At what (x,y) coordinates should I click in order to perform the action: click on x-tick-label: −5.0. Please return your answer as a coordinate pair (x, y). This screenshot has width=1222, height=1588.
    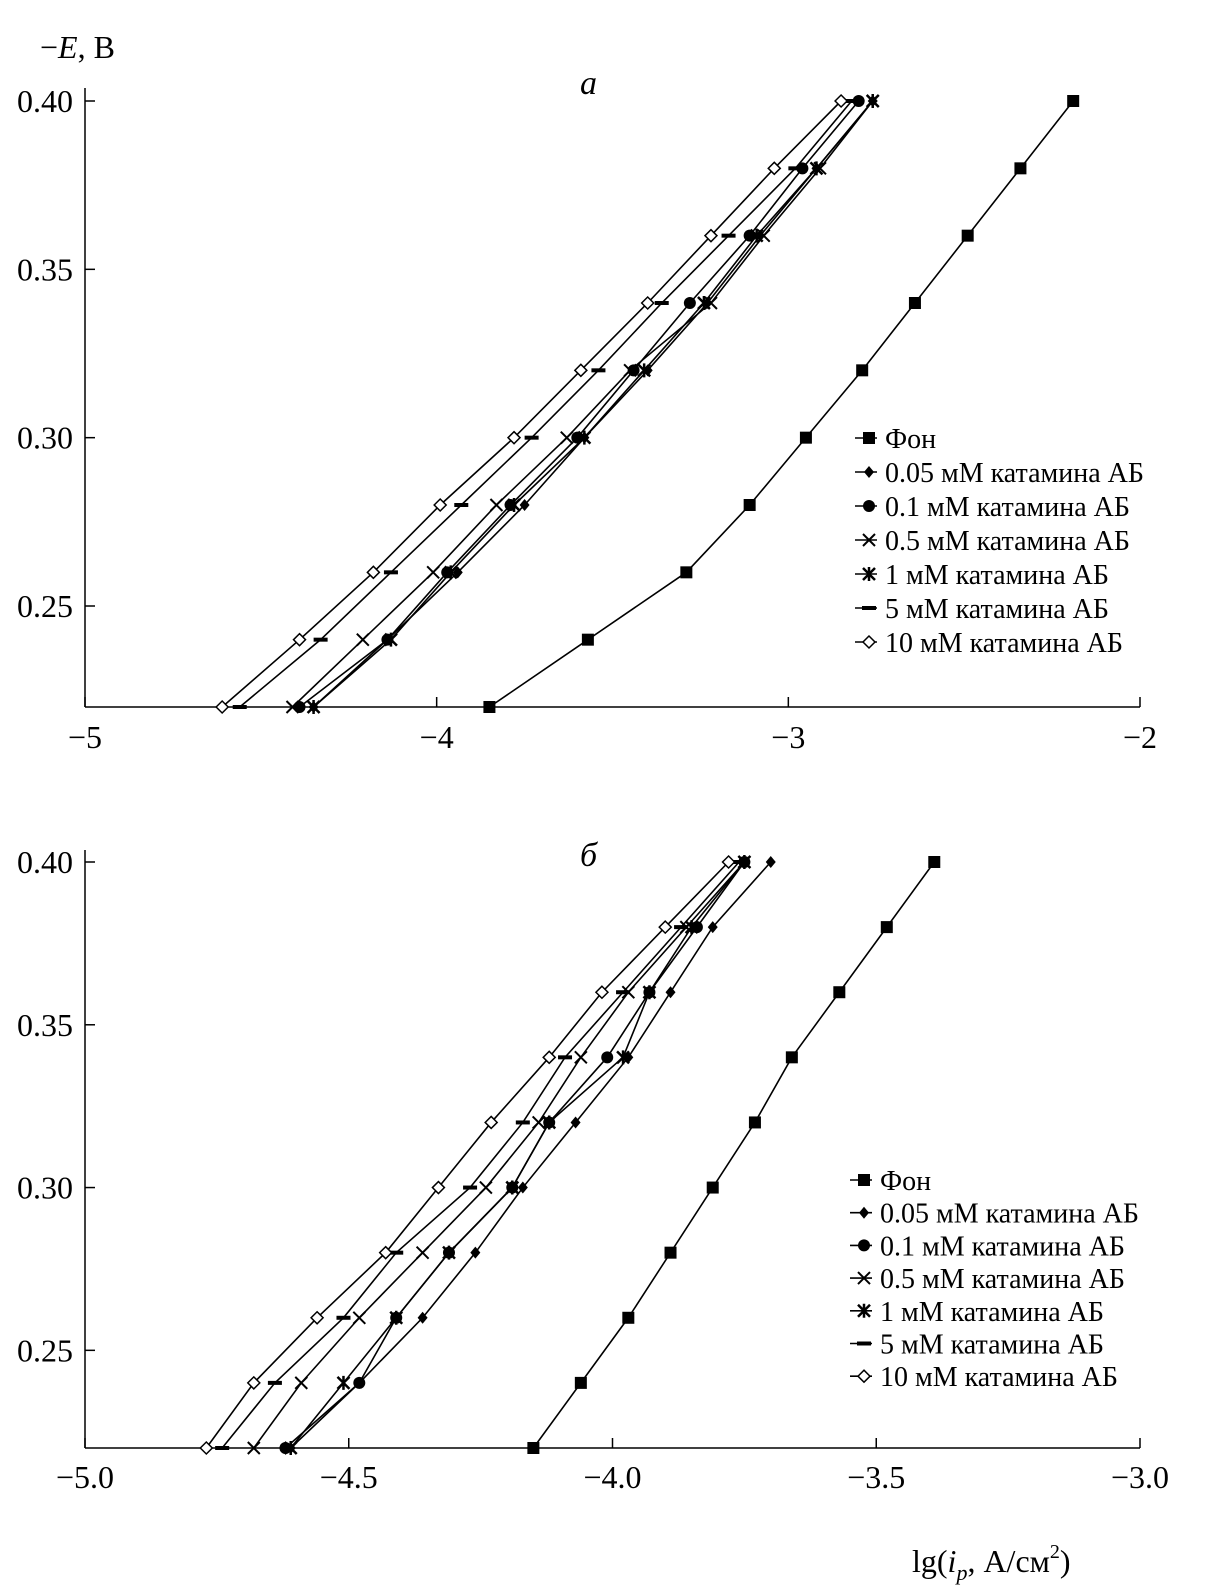
    Looking at the image, I should click on (85, 1477).